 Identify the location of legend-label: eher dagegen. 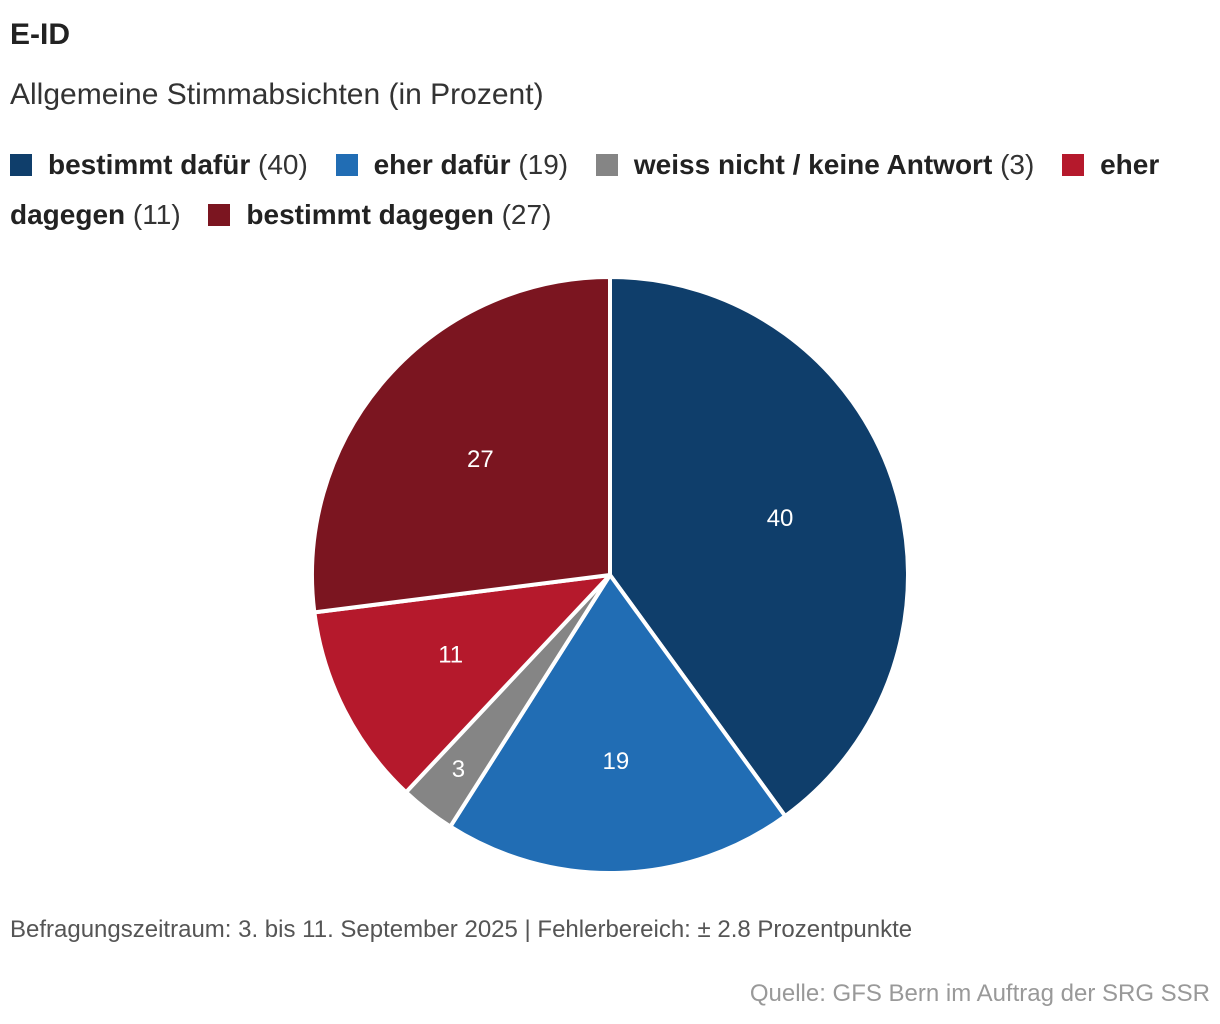
(585, 189).